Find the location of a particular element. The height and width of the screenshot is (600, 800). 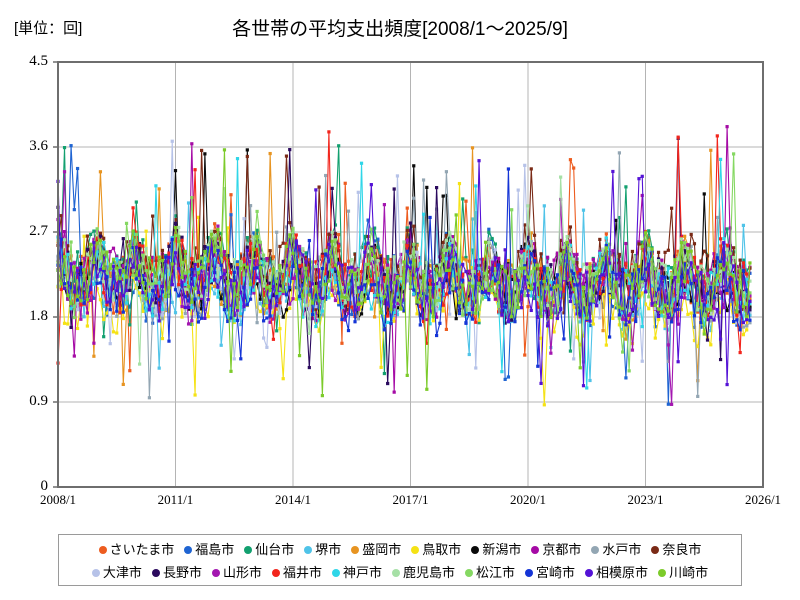

legend-color-swatch-icon is located at coordinates (589, 572).